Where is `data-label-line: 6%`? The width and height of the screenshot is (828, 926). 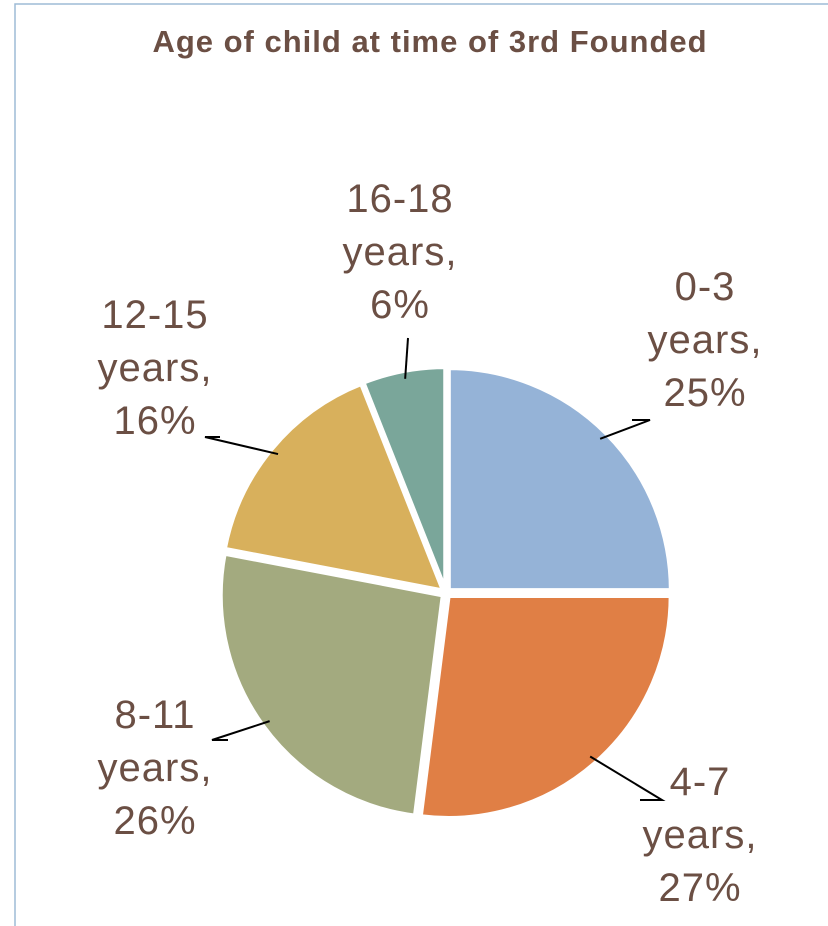 data-label-line: 6% is located at coordinates (400, 305).